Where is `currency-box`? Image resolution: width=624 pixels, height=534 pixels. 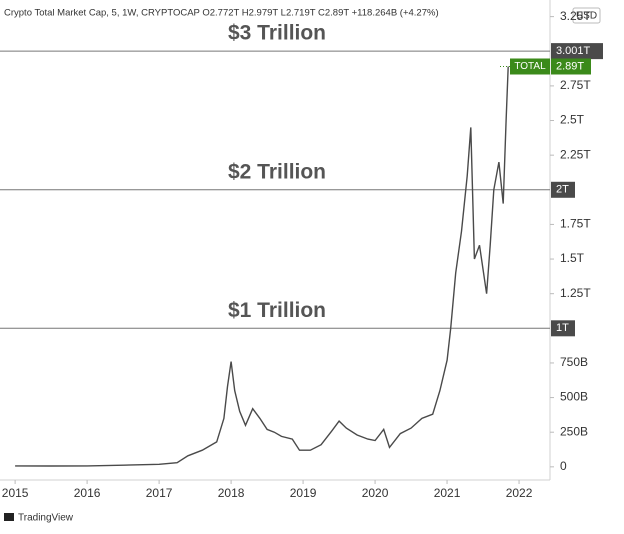 currency-box is located at coordinates (586, 15).